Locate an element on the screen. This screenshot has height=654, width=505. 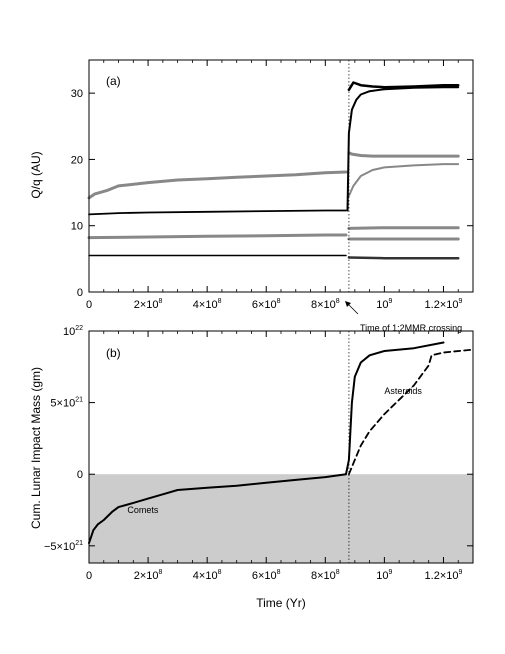
panel-b-ylabel: Cum. Lunar Impact Mass (gm) is located at coordinates (36, 448).